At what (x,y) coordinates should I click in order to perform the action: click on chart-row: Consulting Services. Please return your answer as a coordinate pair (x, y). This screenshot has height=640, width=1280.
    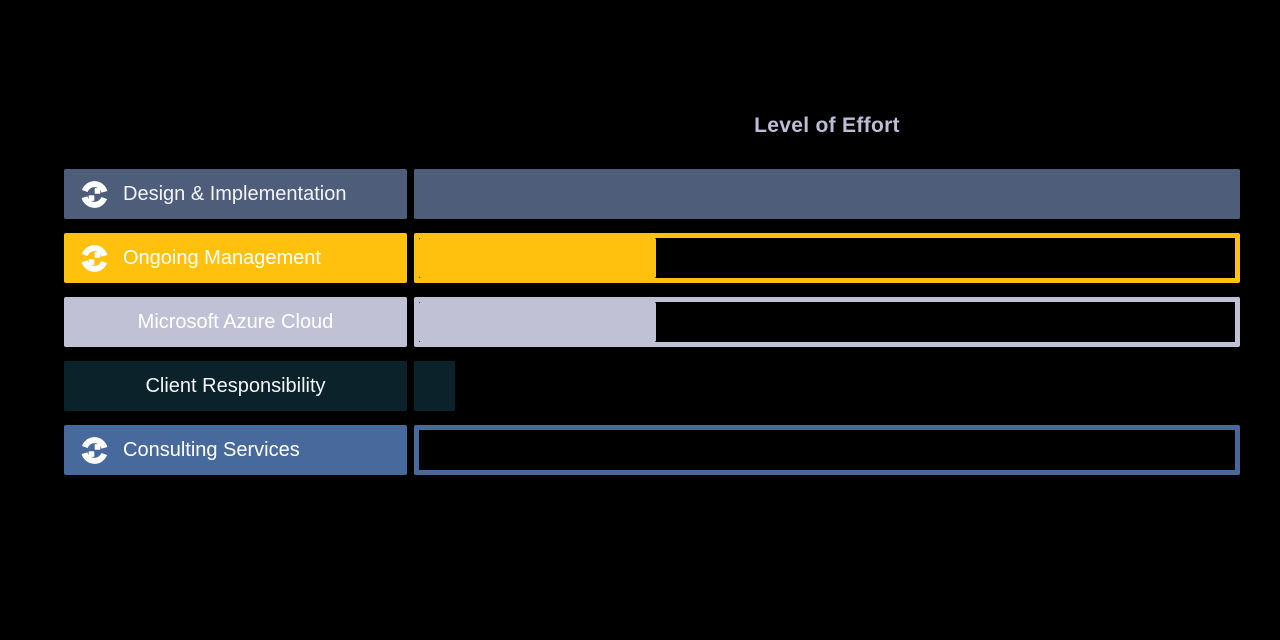
    Looking at the image, I should click on (652, 450).